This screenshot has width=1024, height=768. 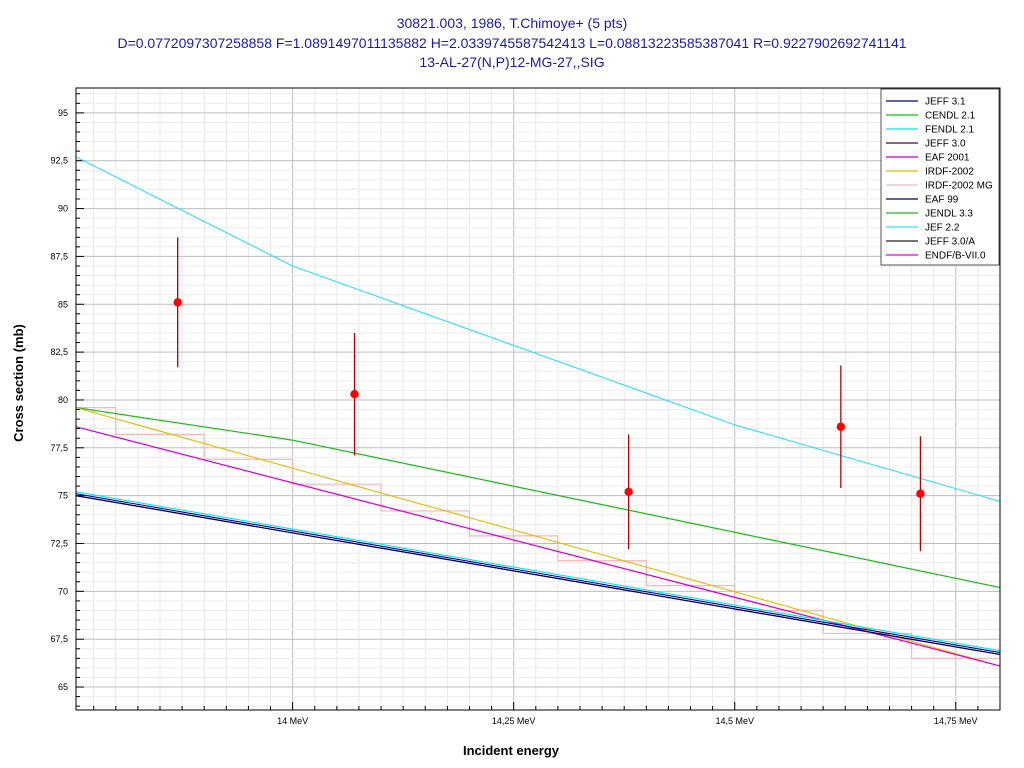 What do you see at coordinates (950, 242) in the screenshot?
I see `legend-label: JEFF 3.0/A` at bounding box center [950, 242].